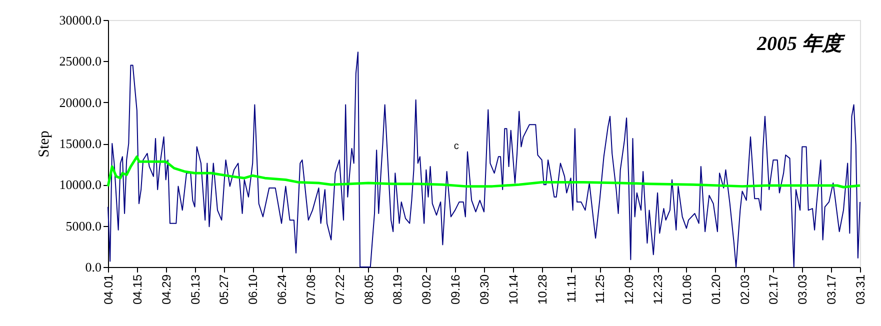  What do you see at coordinates (80, 20) in the screenshot?
I see `y-tick-label: 30000.0` at bounding box center [80, 20].